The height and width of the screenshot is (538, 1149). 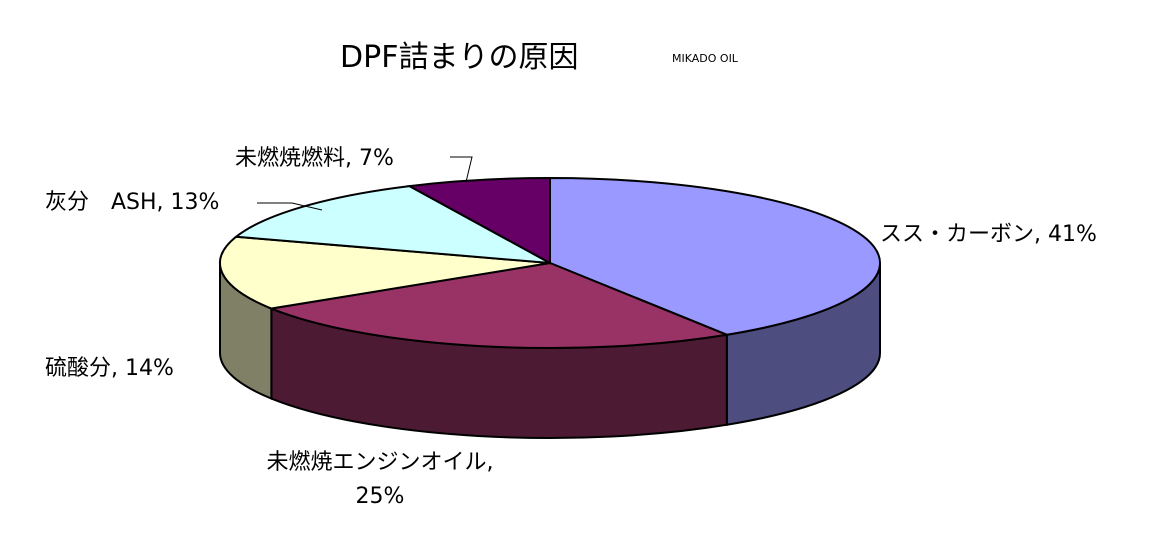 I want to click on chart-title: DPF詰まりの原因, so click(x=459, y=57).